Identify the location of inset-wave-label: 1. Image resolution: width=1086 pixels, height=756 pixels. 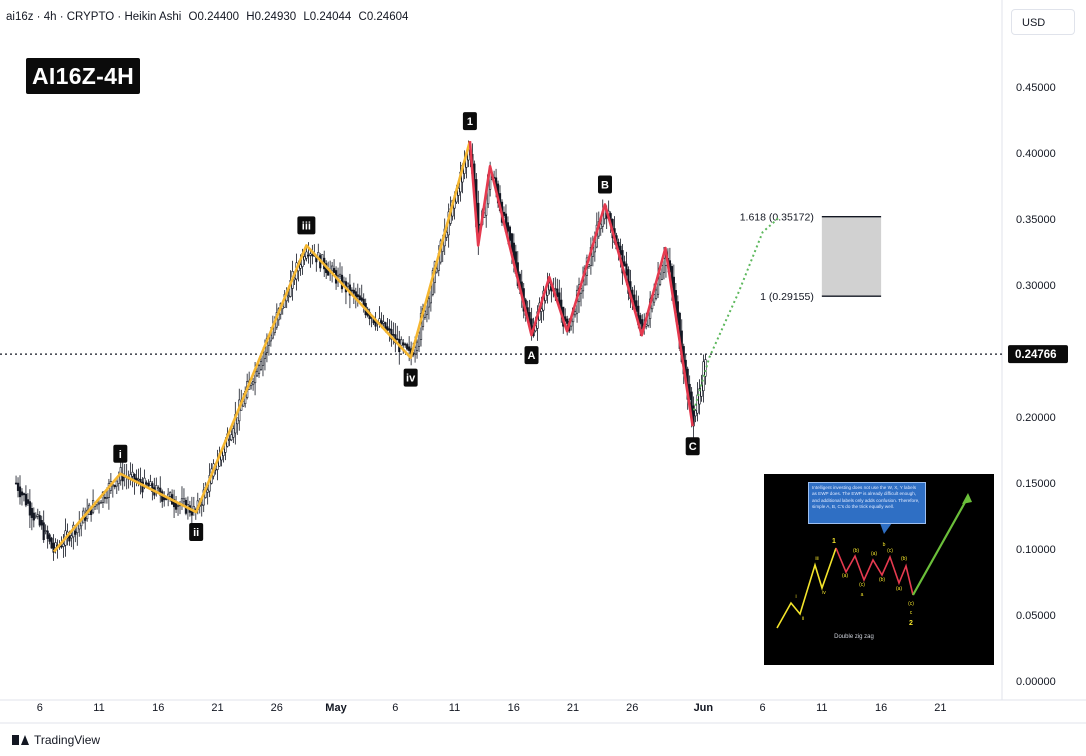
(834, 541).